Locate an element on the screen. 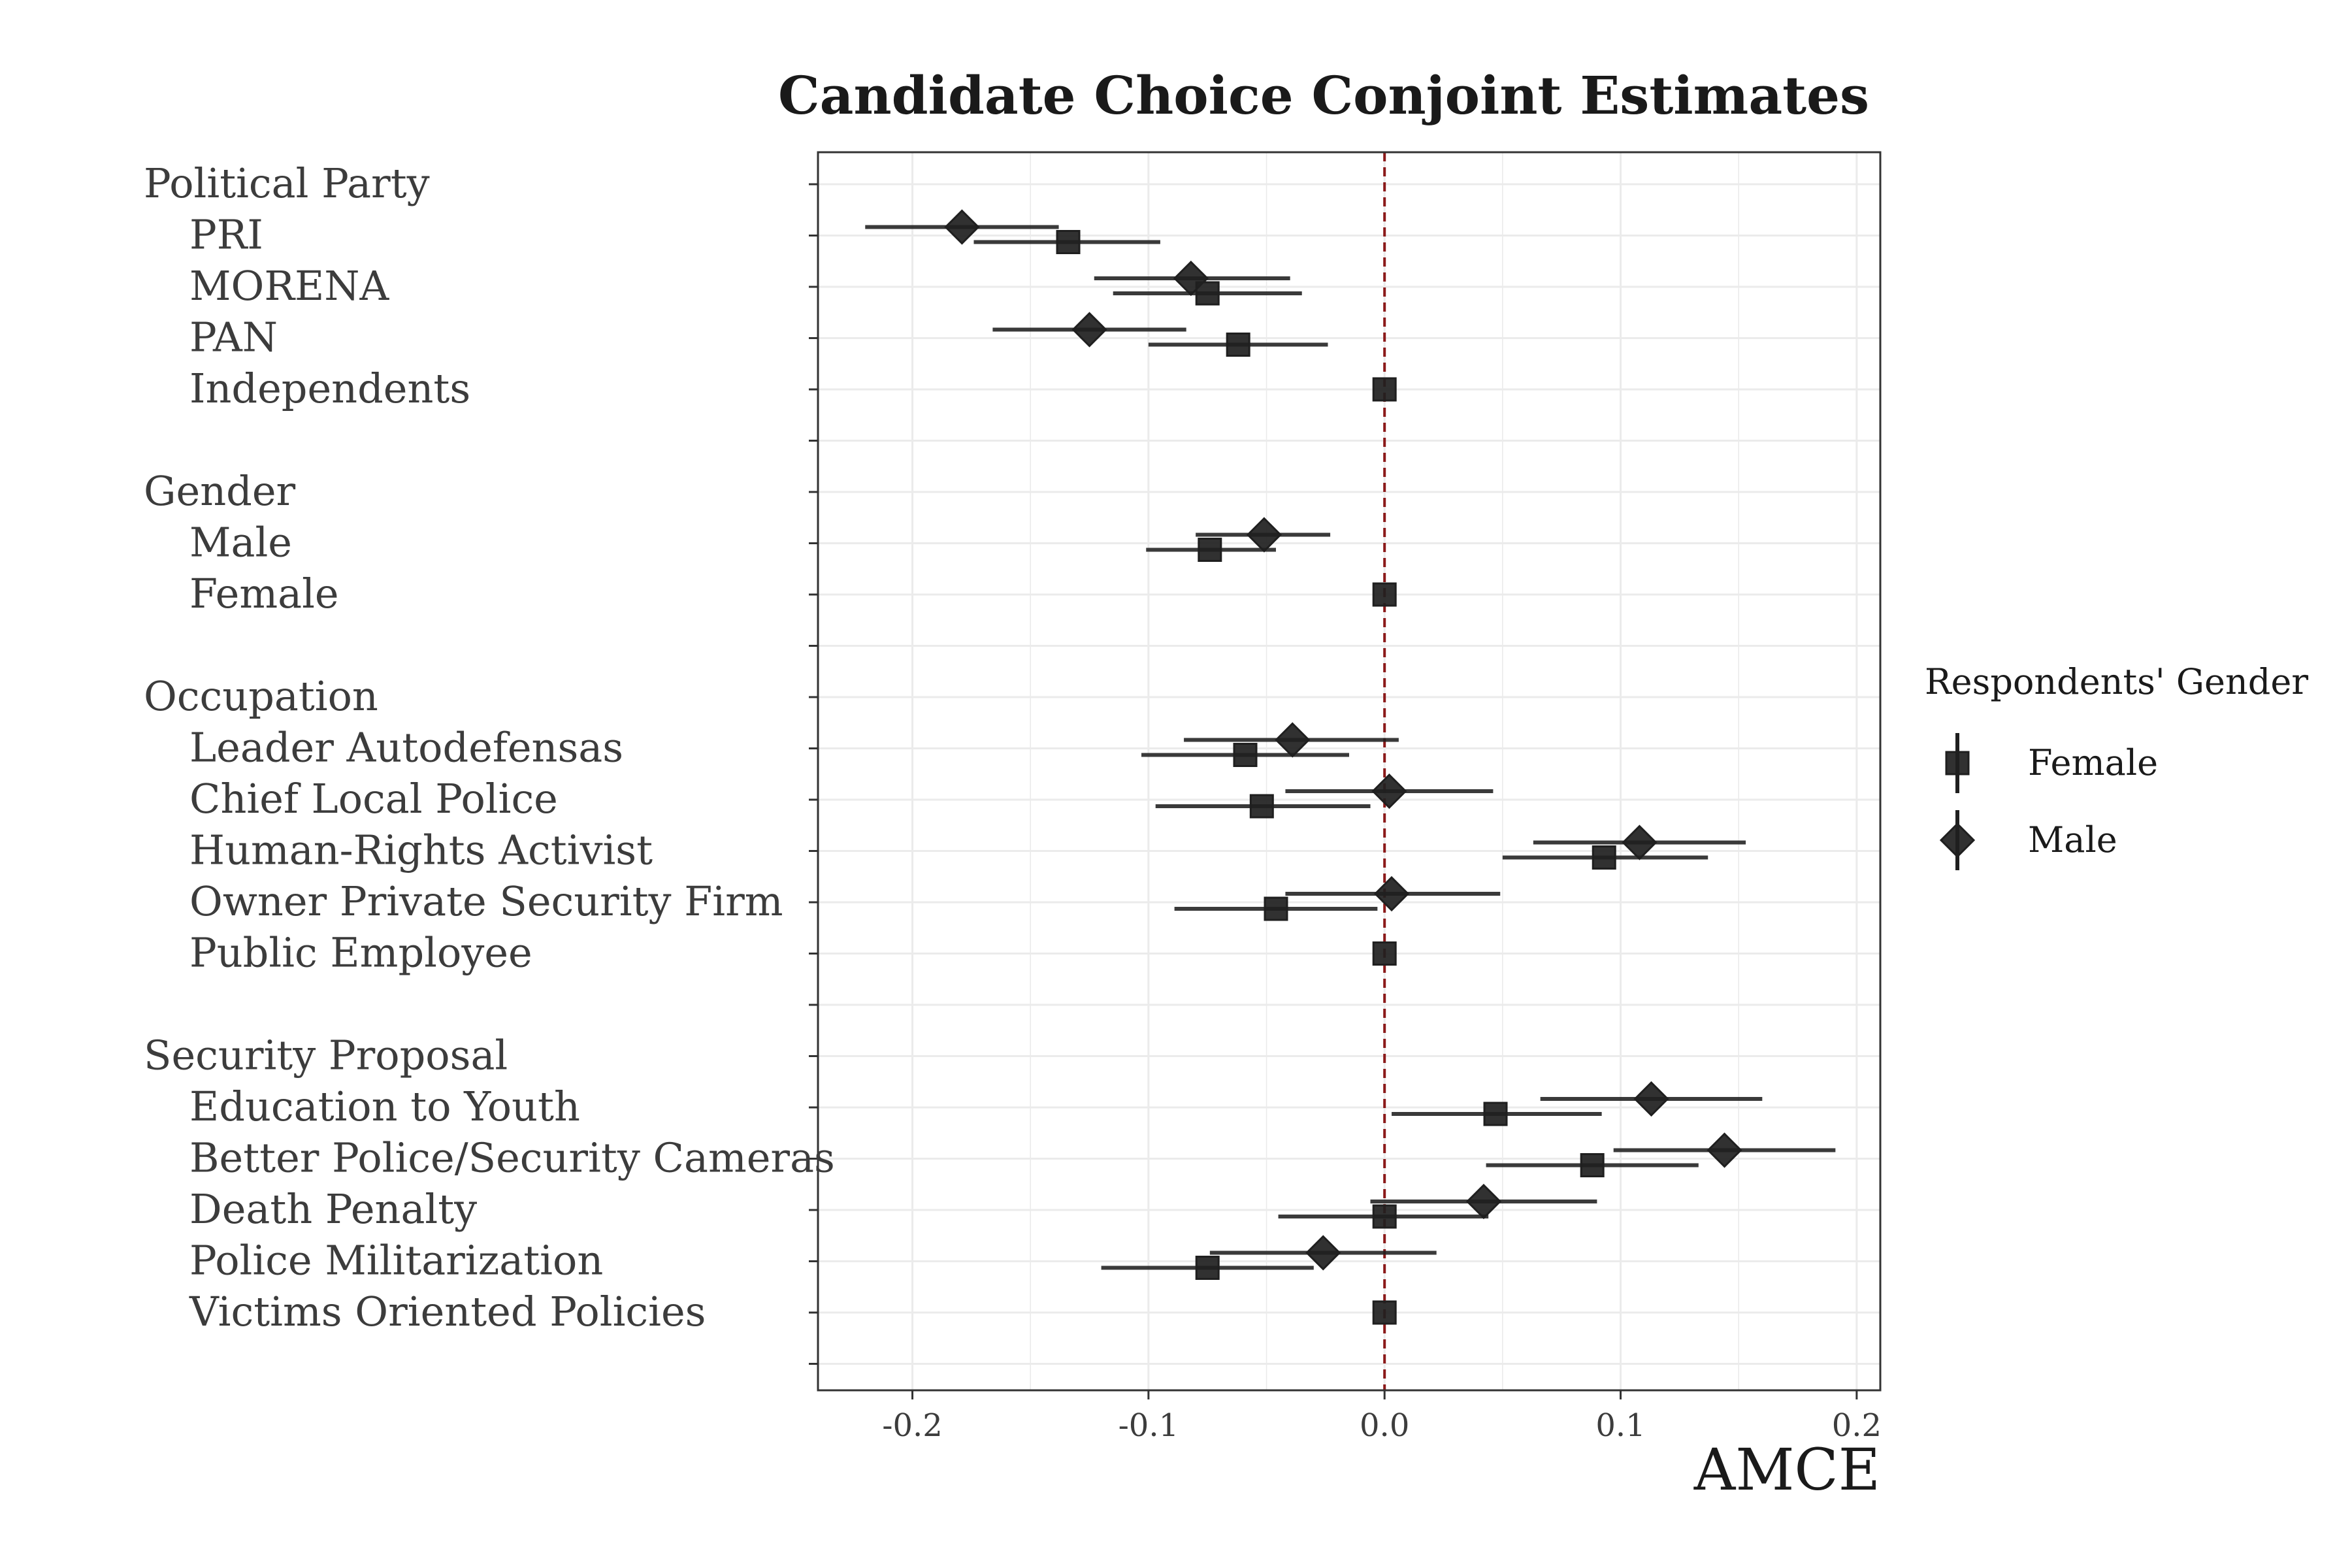 The height and width of the screenshot is (1568, 2352). x-tick-label: 0.1 is located at coordinates (1620, 1425).